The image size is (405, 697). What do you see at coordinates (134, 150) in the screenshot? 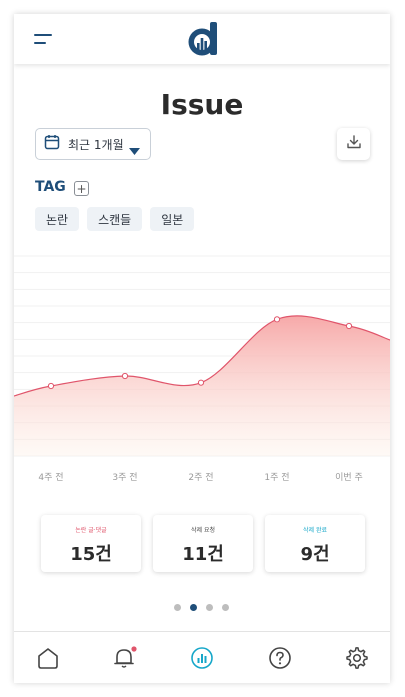
I see `caret-down-icon` at bounding box center [134, 150].